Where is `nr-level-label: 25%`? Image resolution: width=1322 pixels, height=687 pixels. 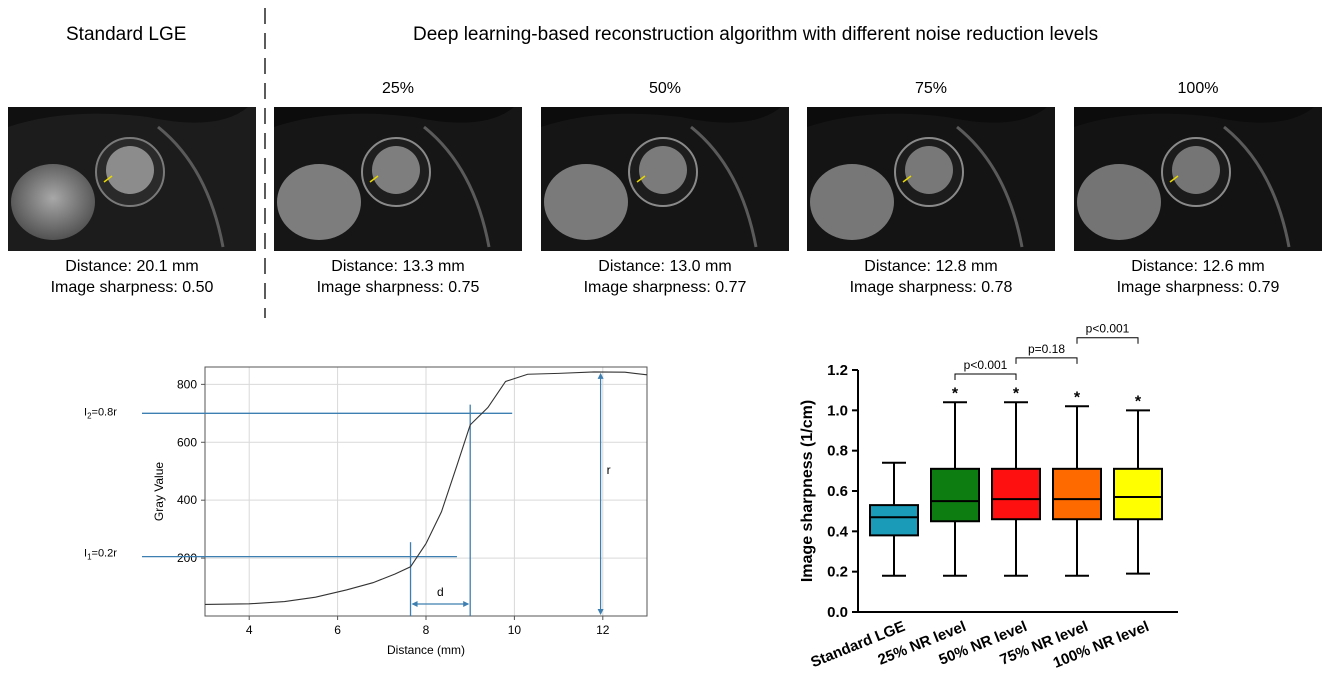 nr-level-label: 25% is located at coordinates (398, 88).